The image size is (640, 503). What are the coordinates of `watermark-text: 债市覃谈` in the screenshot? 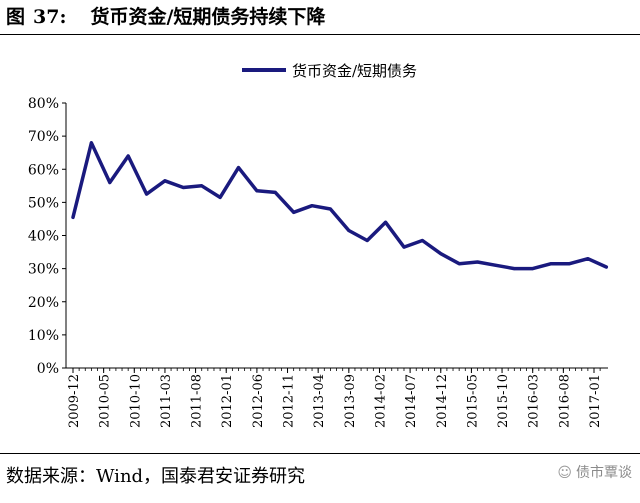 It's located at (604, 473).